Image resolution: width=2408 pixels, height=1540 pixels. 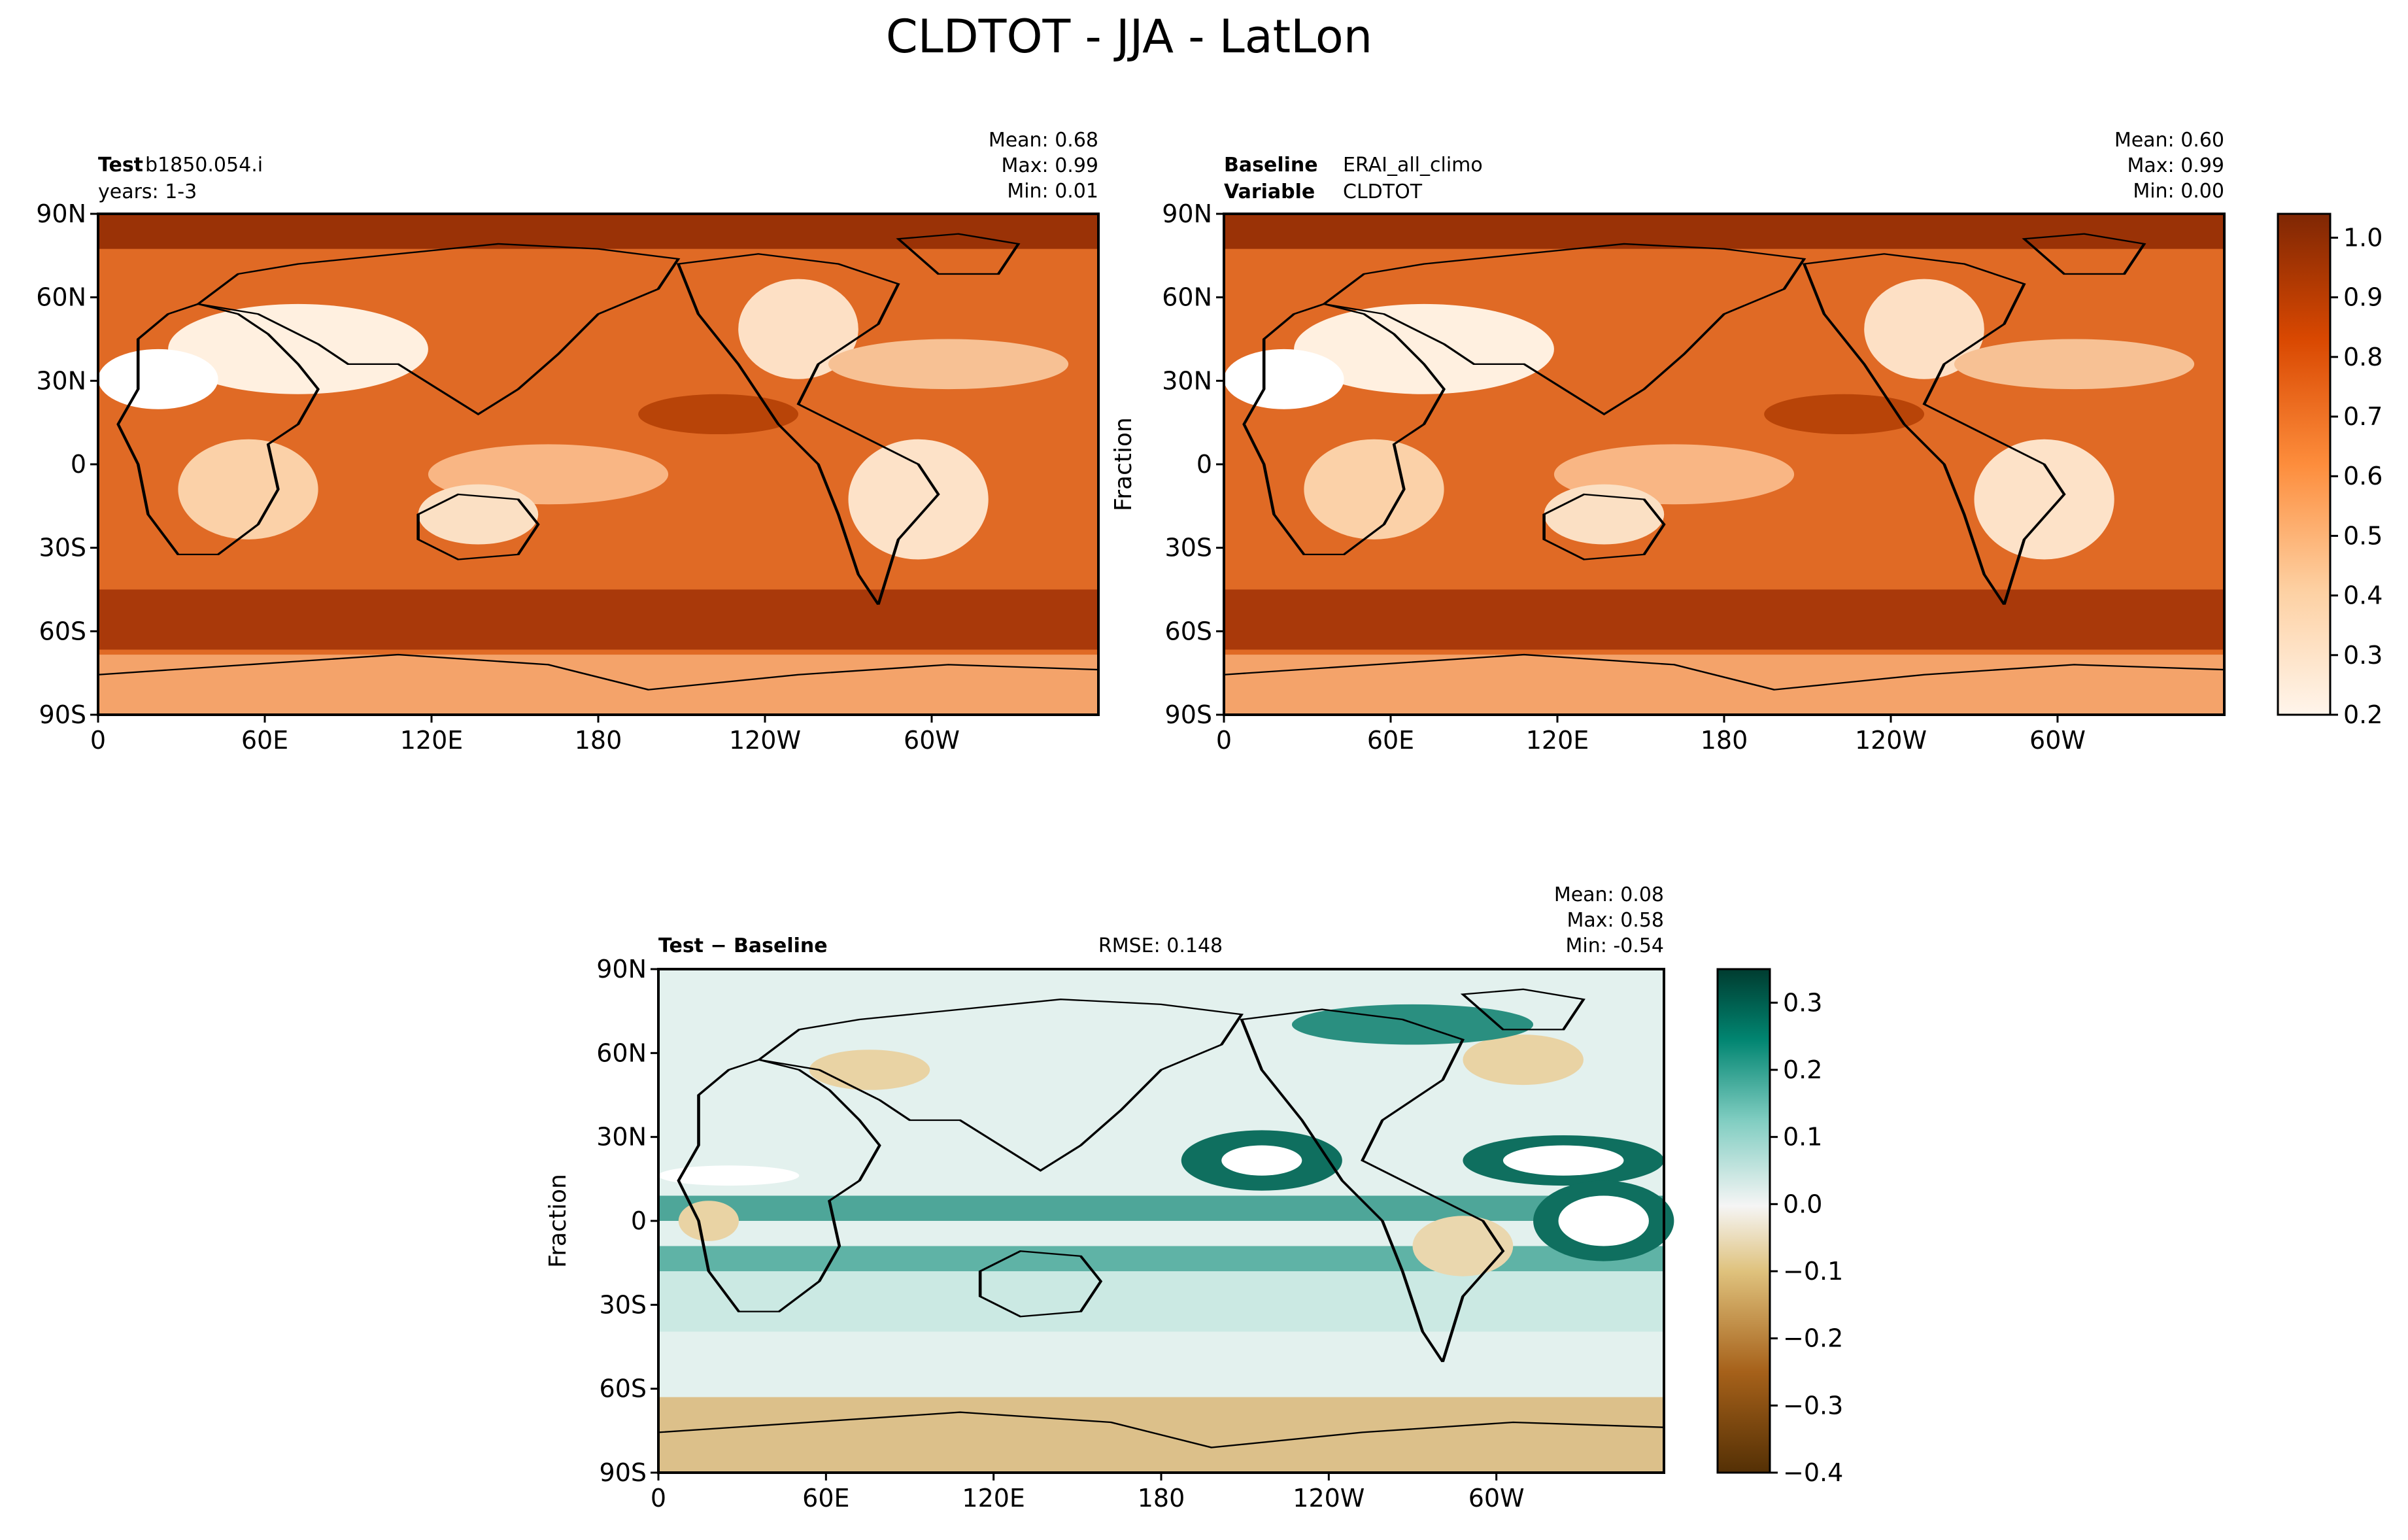 What do you see at coordinates (1802, 1203) in the screenshot?
I see `colorbar-tick-label: 0.0` at bounding box center [1802, 1203].